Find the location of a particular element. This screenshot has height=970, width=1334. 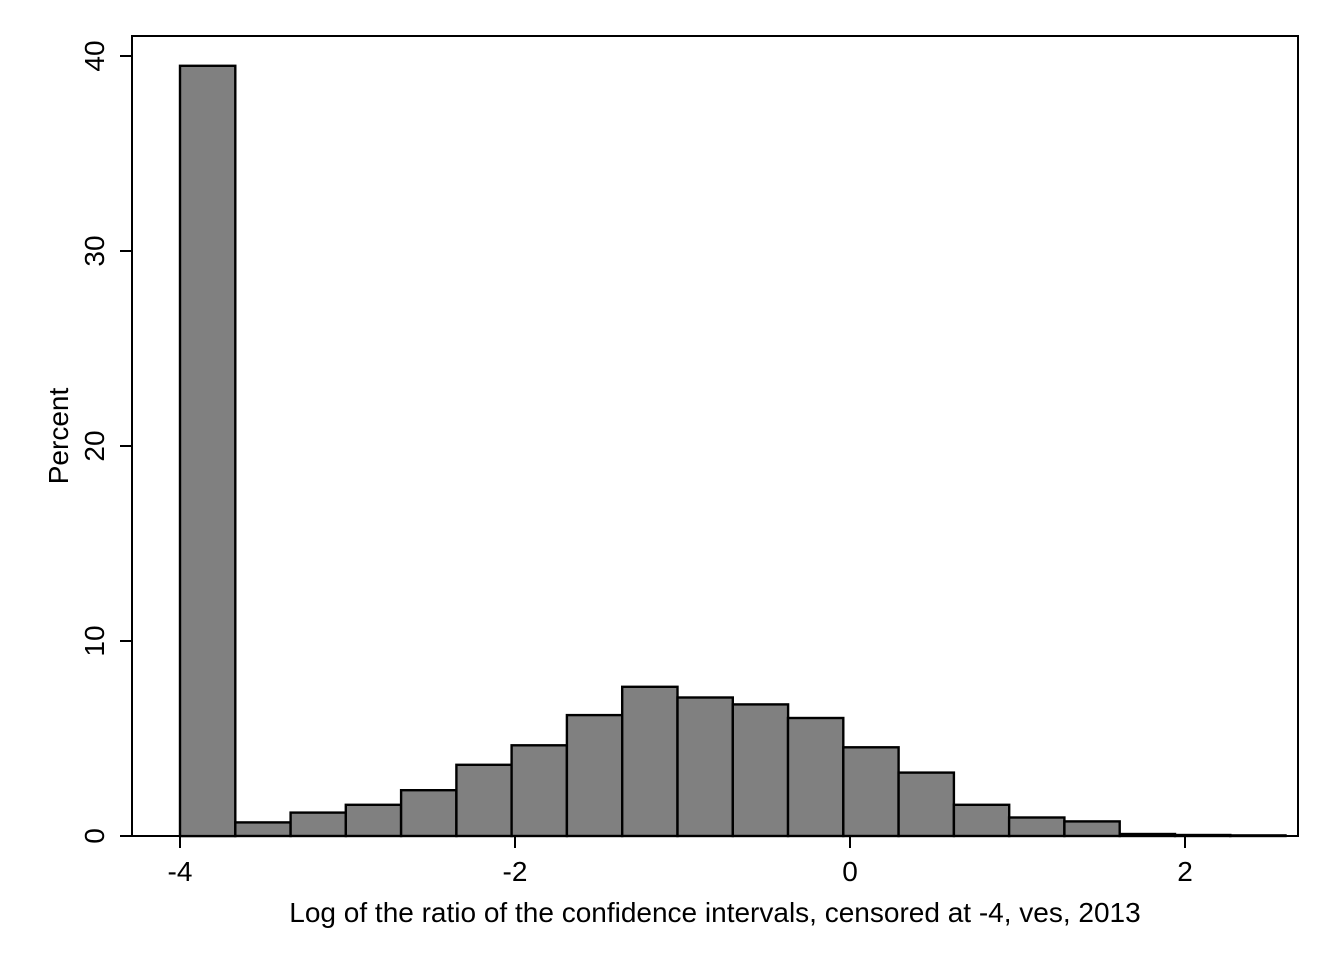

y-axis-ticks: 0 10 20 30 40 is located at coordinates (105, 442).